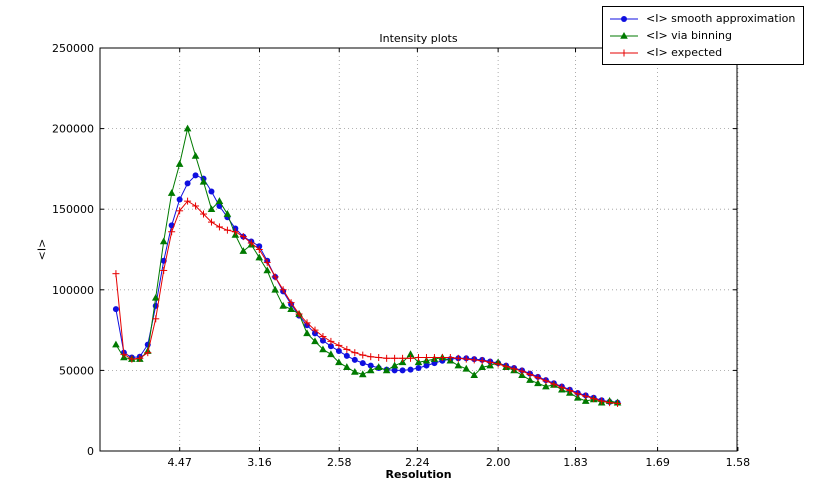  What do you see at coordinates (624, 18) in the screenshot?
I see `legend-marker-circle-icon` at bounding box center [624, 18].